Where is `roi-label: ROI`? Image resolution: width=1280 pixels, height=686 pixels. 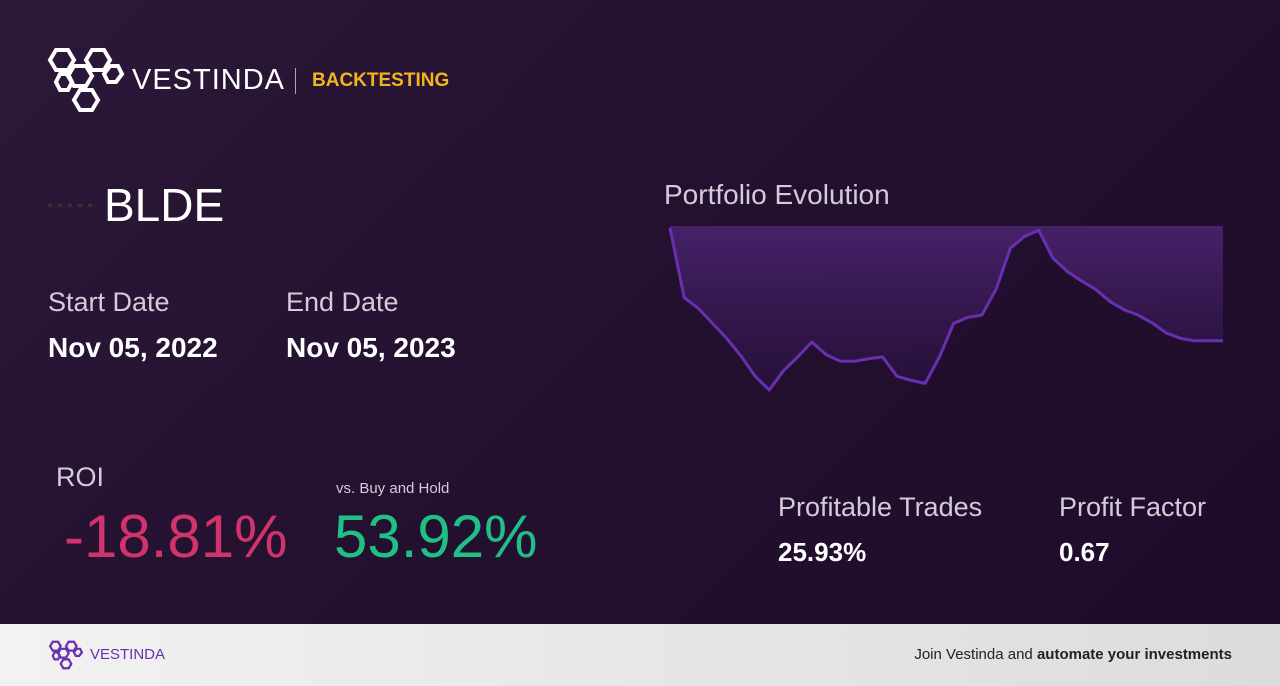 roi-label: ROI is located at coordinates (80, 477).